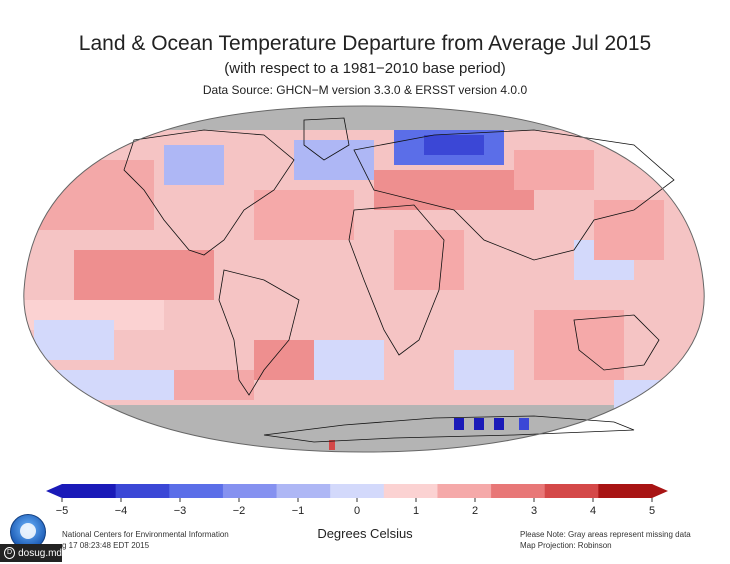  What do you see at coordinates (357, 511) in the screenshot?
I see `colorbar-tick-label: 0` at bounding box center [357, 511].